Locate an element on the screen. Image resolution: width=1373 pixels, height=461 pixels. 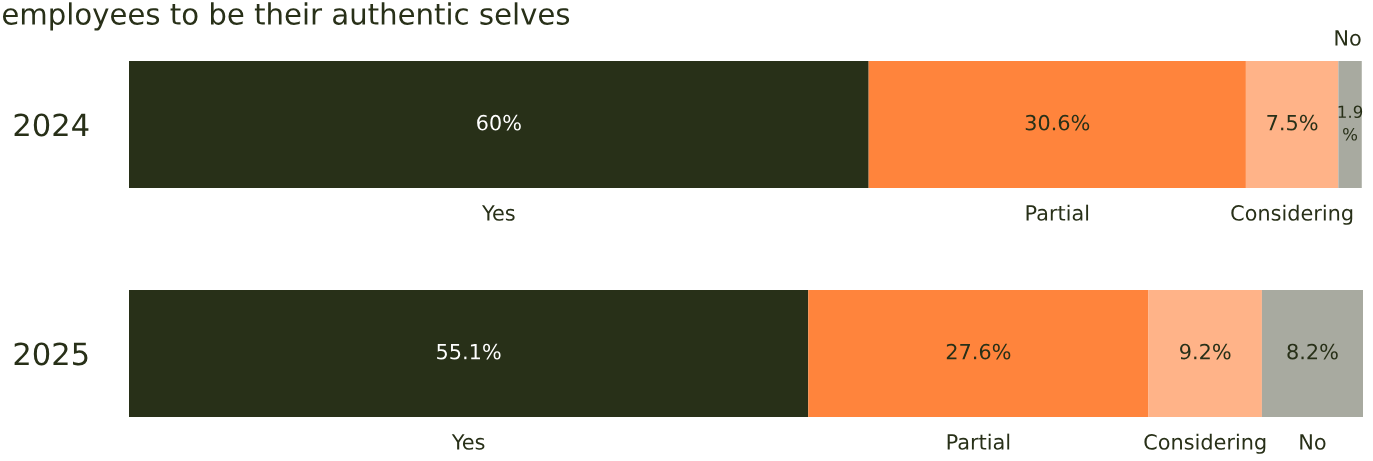
series-label: Considering is located at coordinates (1205, 443).